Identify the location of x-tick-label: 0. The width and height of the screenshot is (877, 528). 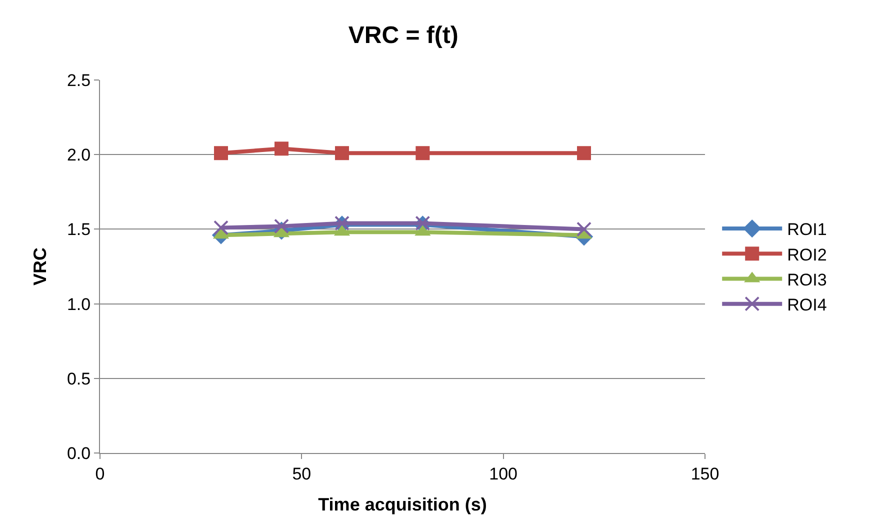
(100, 474).